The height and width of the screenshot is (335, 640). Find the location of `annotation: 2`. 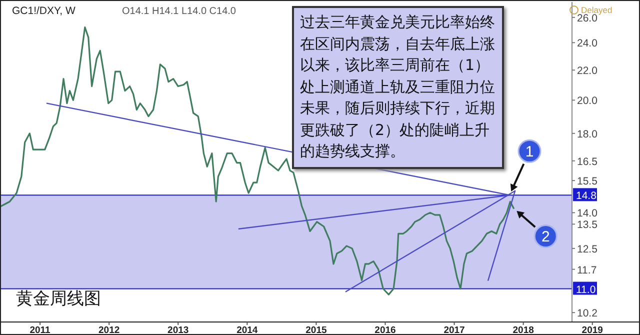

annotation: 2 is located at coordinates (545, 237).